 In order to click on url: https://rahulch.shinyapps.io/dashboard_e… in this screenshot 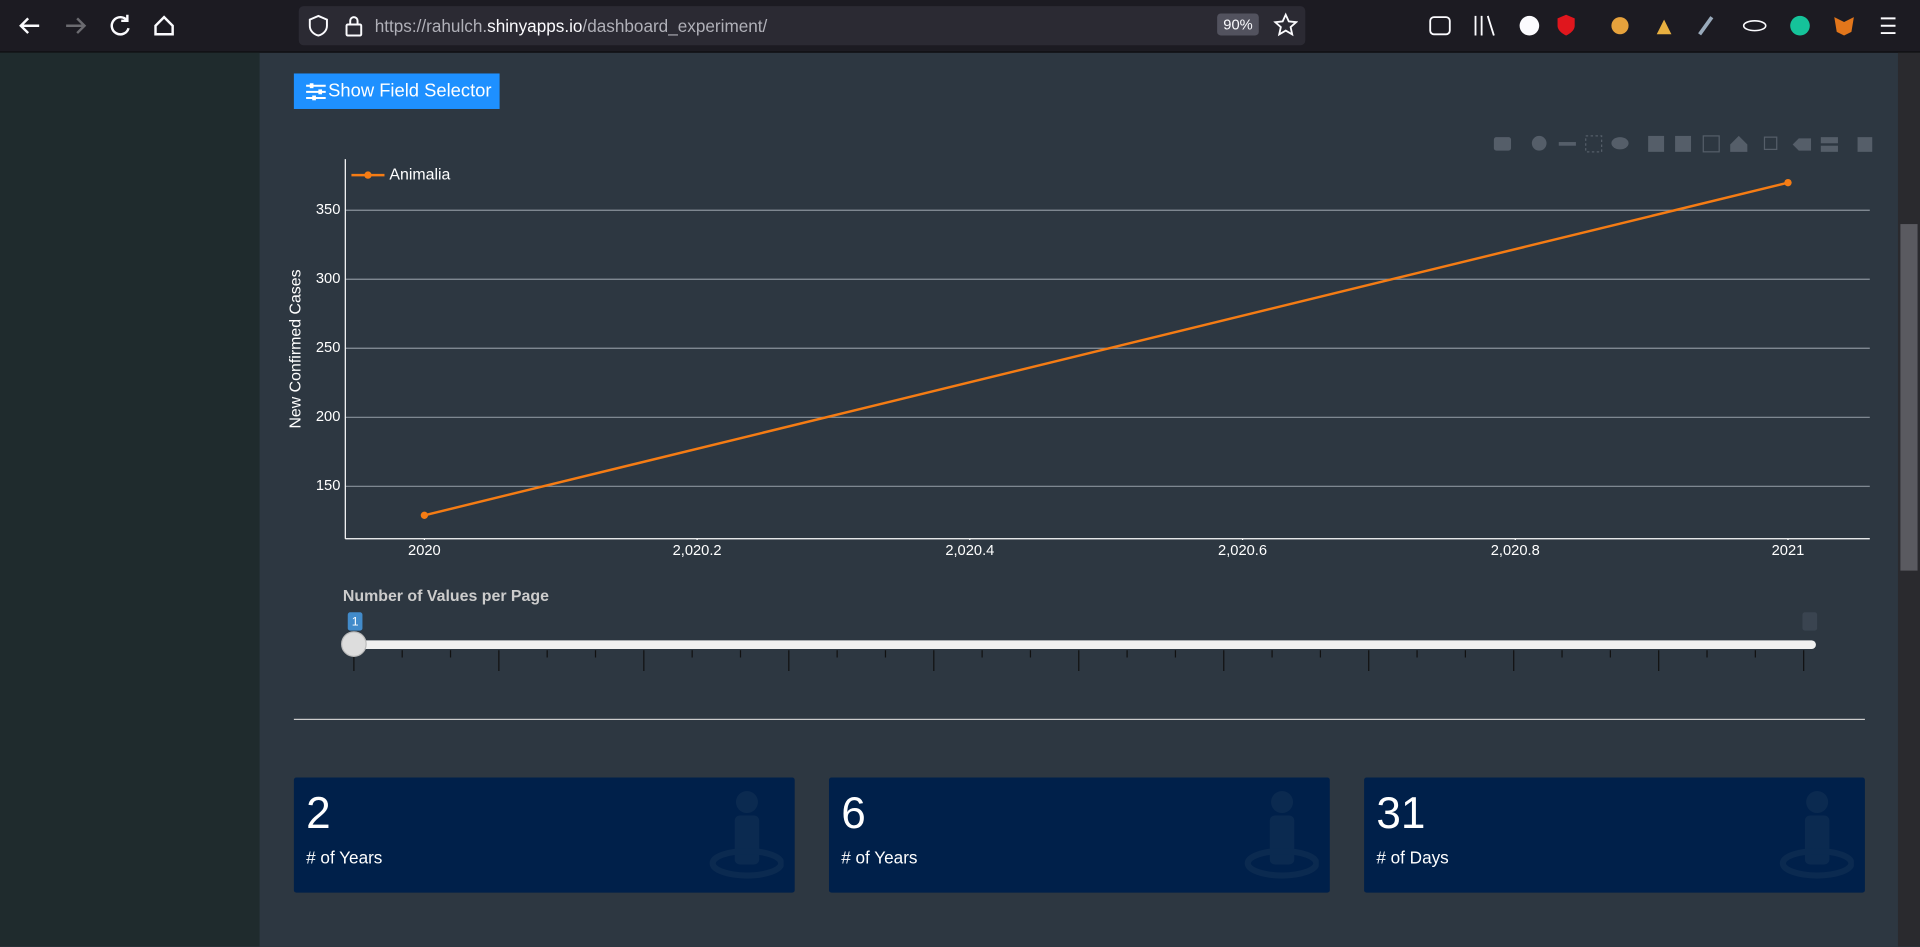, I will do `click(571, 25)`.